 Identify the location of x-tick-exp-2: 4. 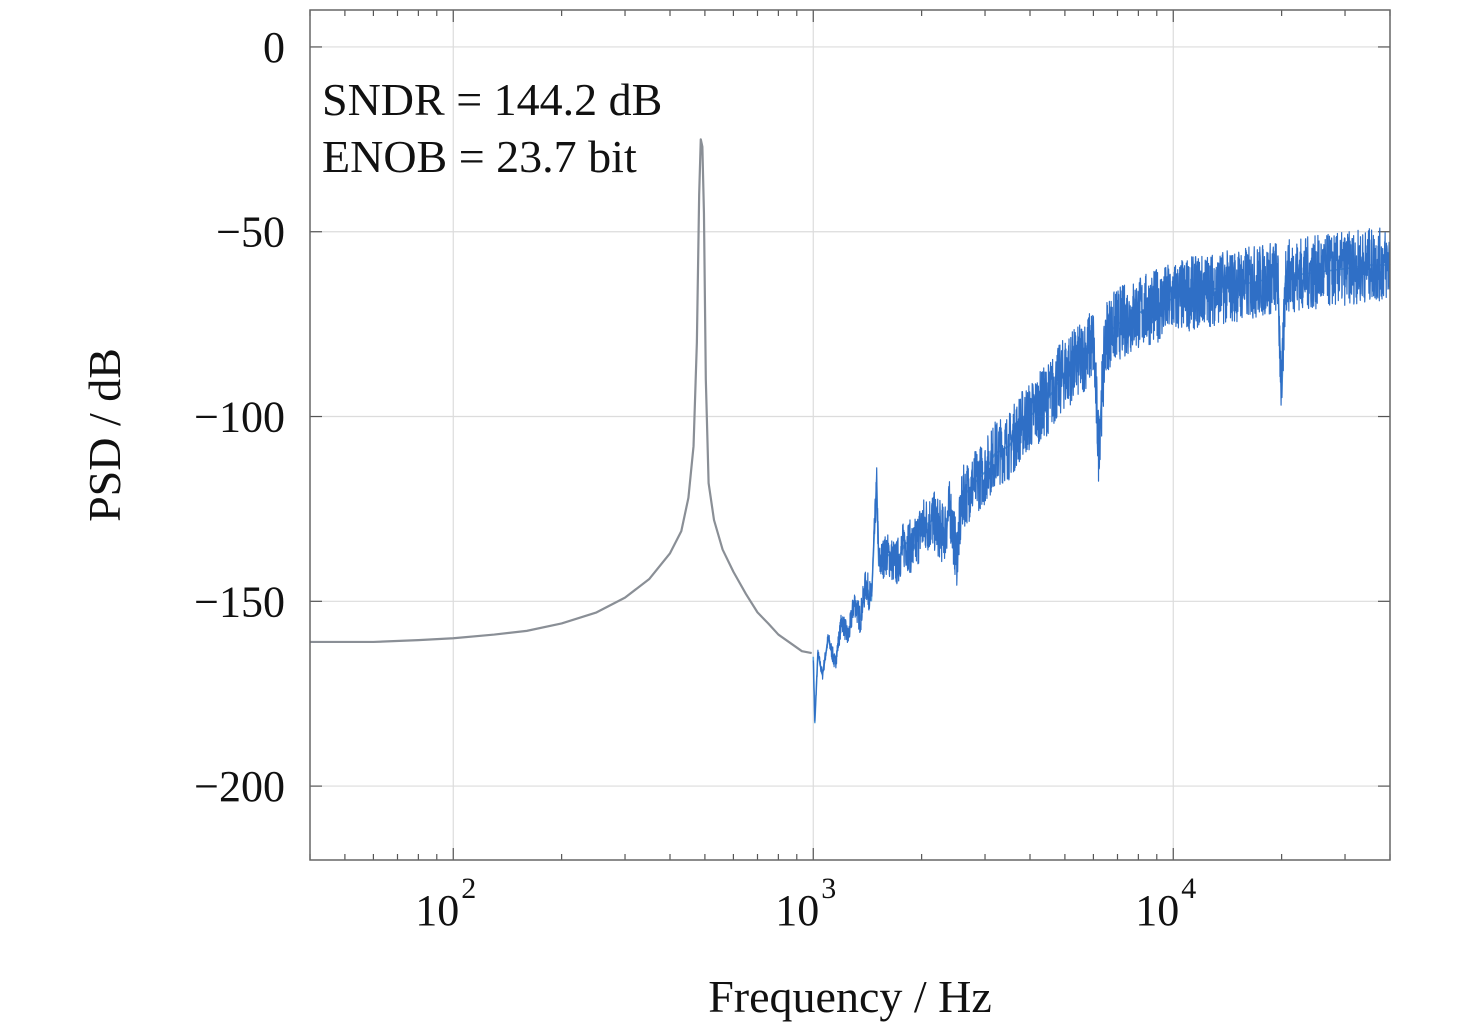
(1188, 888).